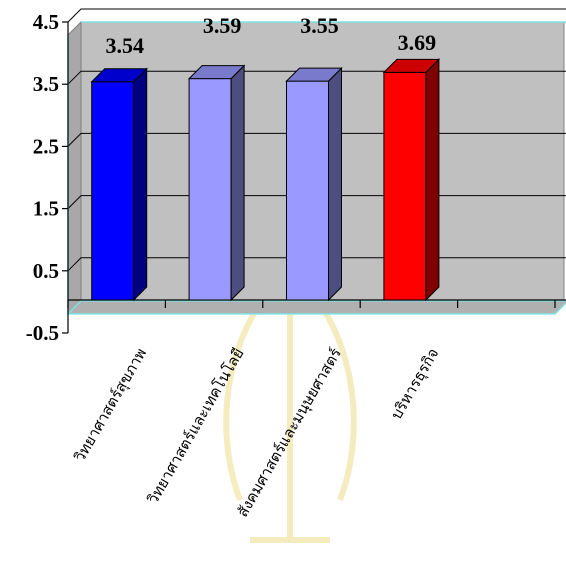 This screenshot has height=574, width=566. Describe the element at coordinates (316, 307) in the screenshot. I see `plot-floor` at that location.